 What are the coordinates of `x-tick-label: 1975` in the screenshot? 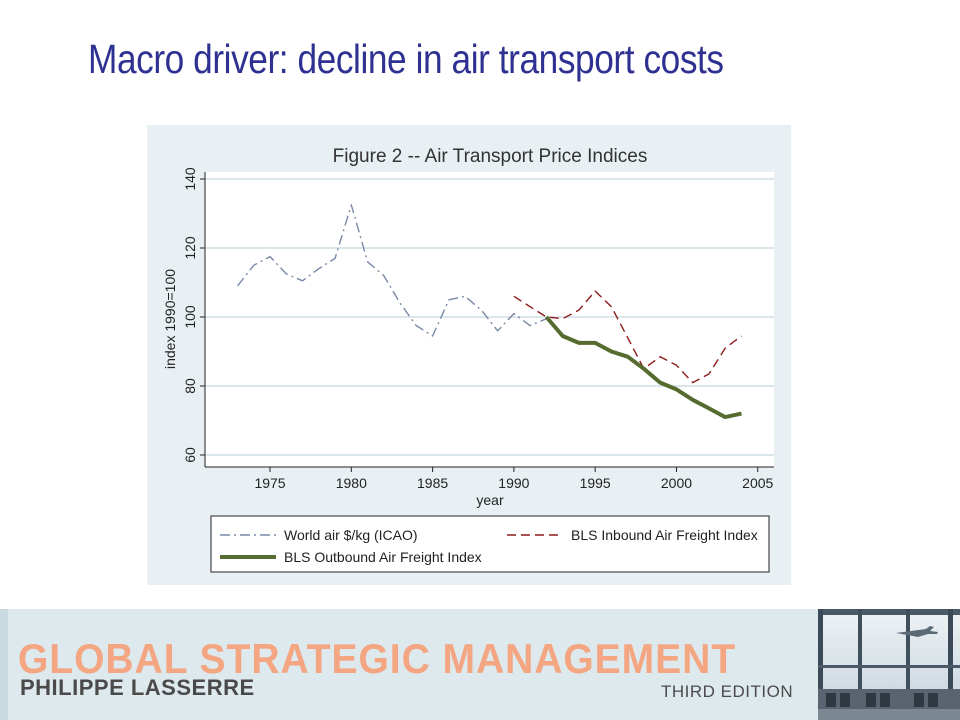 It's located at (269, 483).